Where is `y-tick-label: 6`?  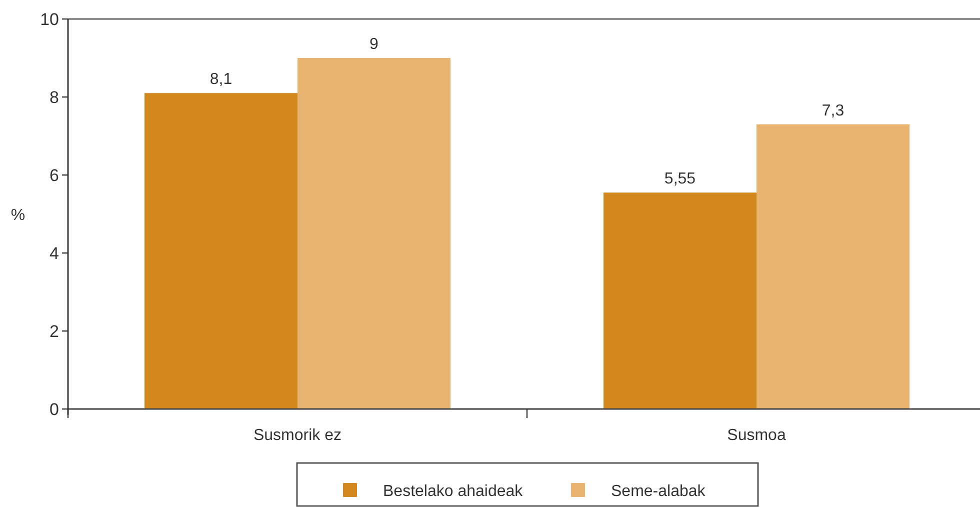 y-tick-label: 6 is located at coordinates (54, 175).